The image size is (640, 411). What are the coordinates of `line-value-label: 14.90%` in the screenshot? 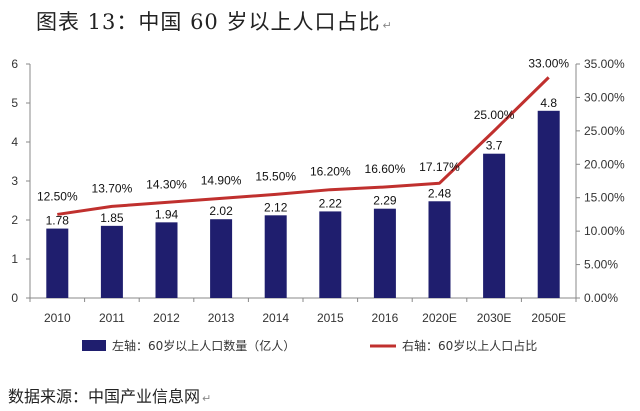 It's located at (221, 180).